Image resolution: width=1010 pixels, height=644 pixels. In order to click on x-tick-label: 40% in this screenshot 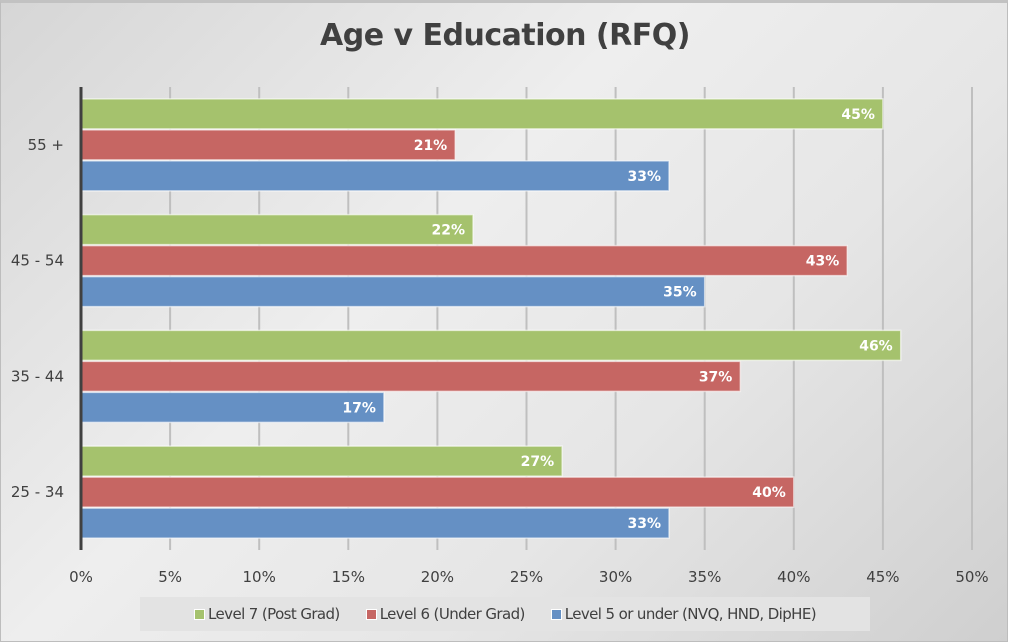, I will do `click(793, 577)`.